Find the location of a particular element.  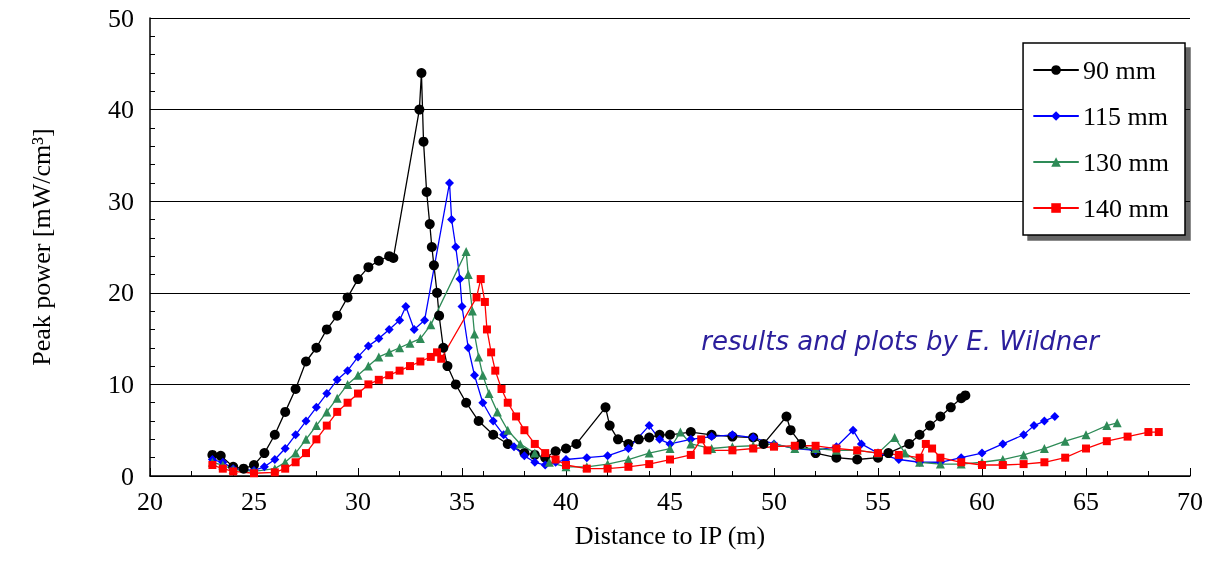

legend-label: 115 mm is located at coordinates (1126, 116).